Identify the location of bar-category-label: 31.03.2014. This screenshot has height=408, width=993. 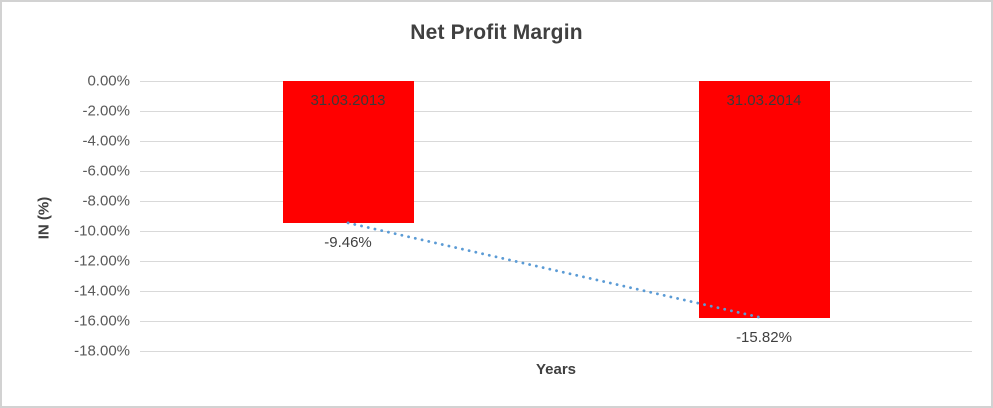
(764, 100).